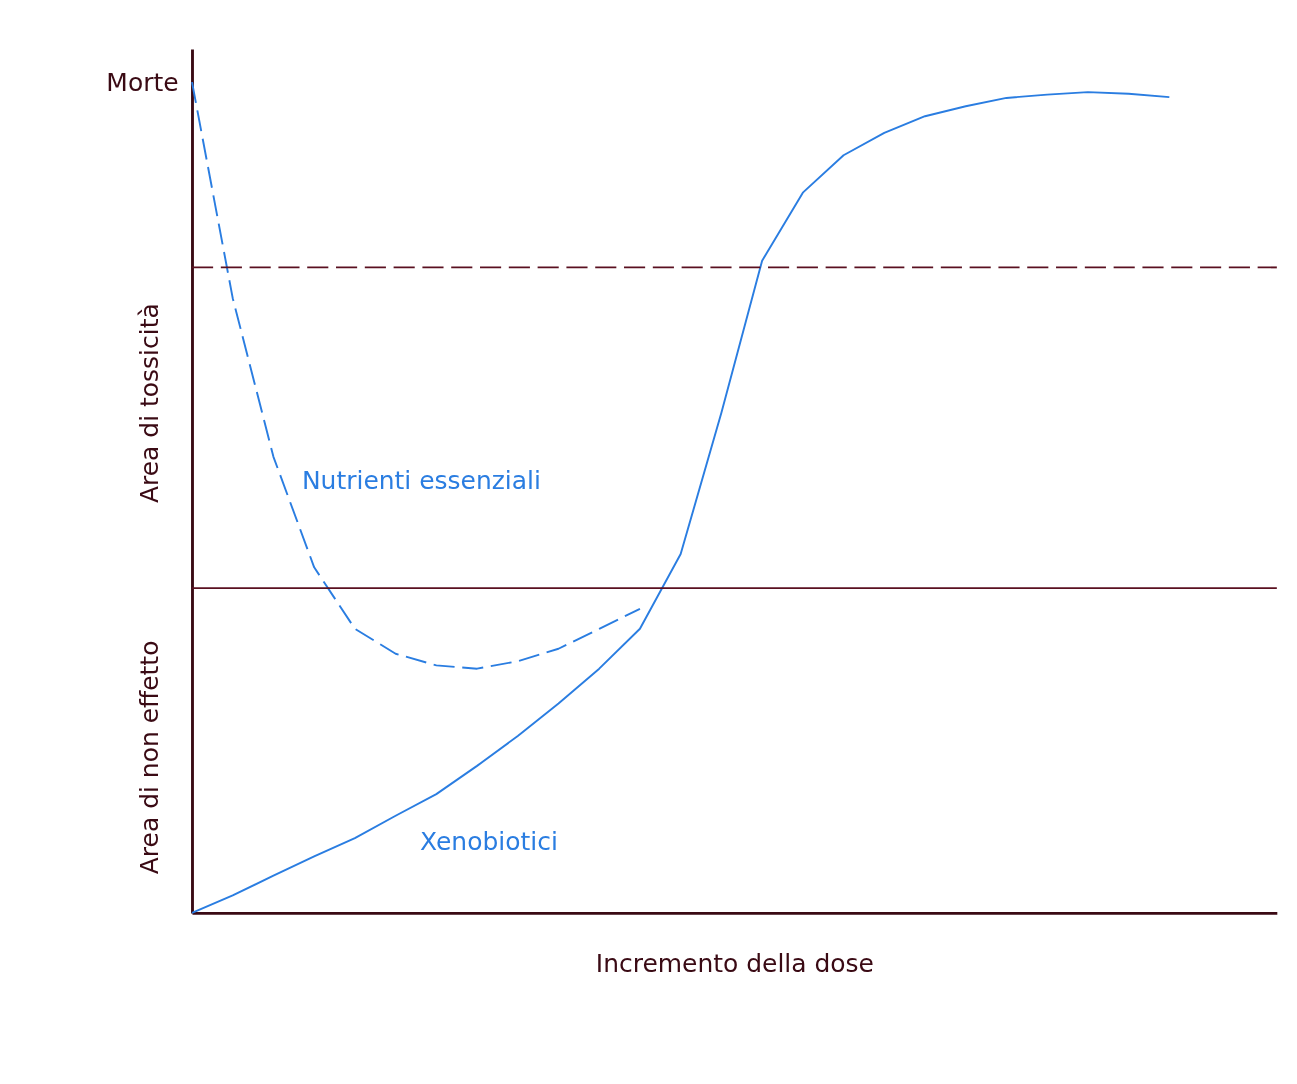 Image resolution: width=1297 pixels, height=1084 pixels. What do you see at coordinates (489, 841) in the screenshot?
I see `series-label: Xenobiotici` at bounding box center [489, 841].